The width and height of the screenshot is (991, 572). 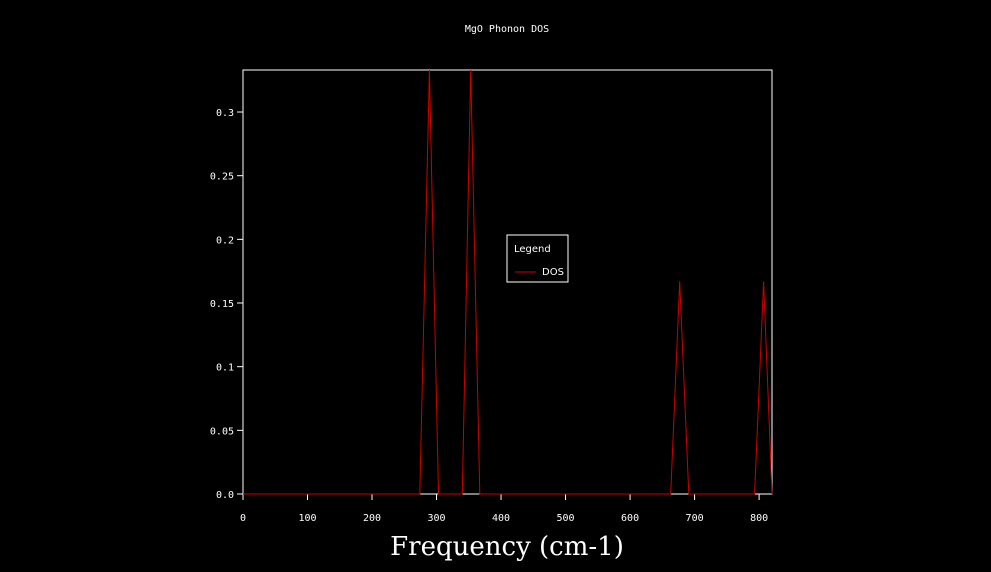 I want to click on y-axis: 0.0 0.05 0.1 0.15 0.2 0.25 0.3, so click(x=226, y=304).